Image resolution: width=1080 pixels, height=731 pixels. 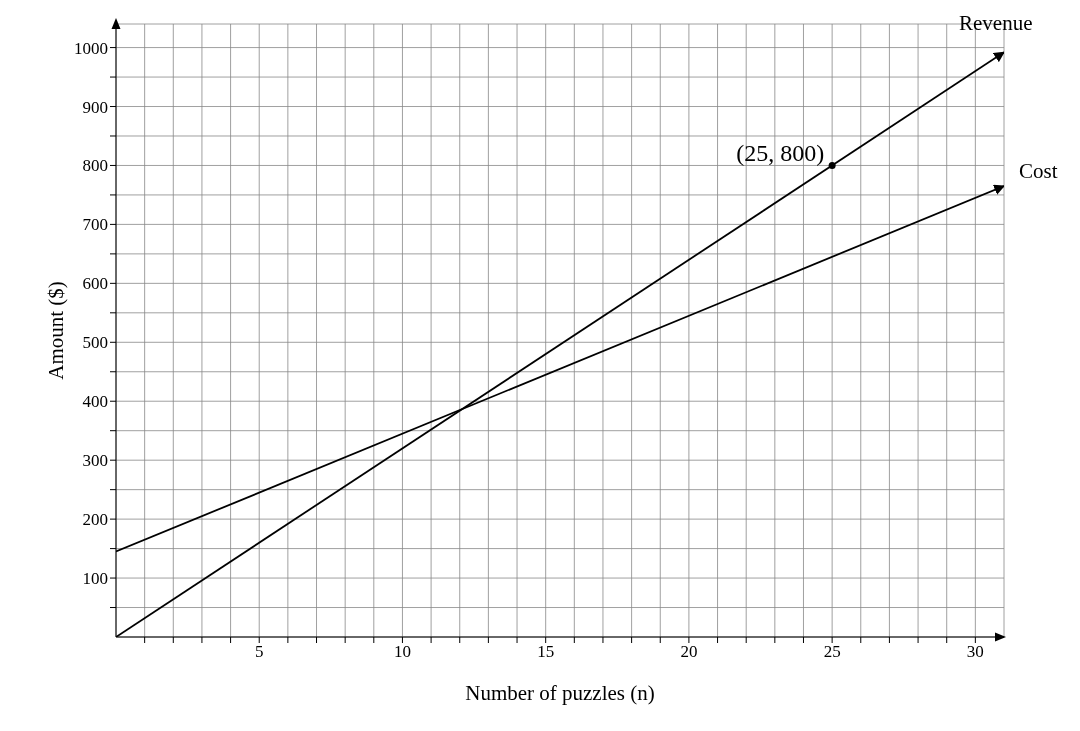 I want to click on y-tick-label: 800, so click(x=95, y=166).